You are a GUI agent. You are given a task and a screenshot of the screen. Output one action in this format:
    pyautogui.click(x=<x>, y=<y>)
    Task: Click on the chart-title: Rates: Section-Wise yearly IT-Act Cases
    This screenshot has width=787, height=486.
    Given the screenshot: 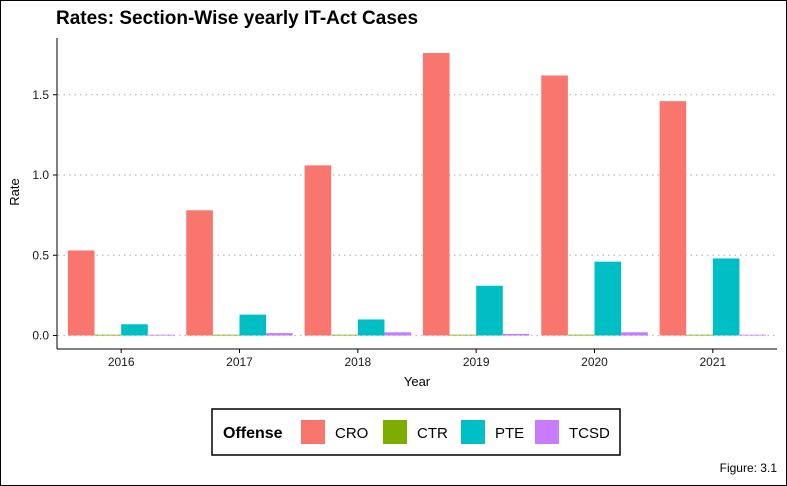 What is the action you would take?
    pyautogui.click(x=237, y=18)
    